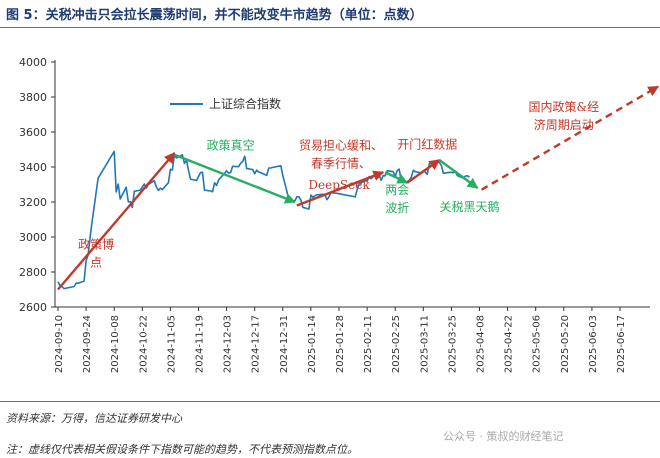  I want to click on annotation-line: 国内政策&经, so click(563, 107).